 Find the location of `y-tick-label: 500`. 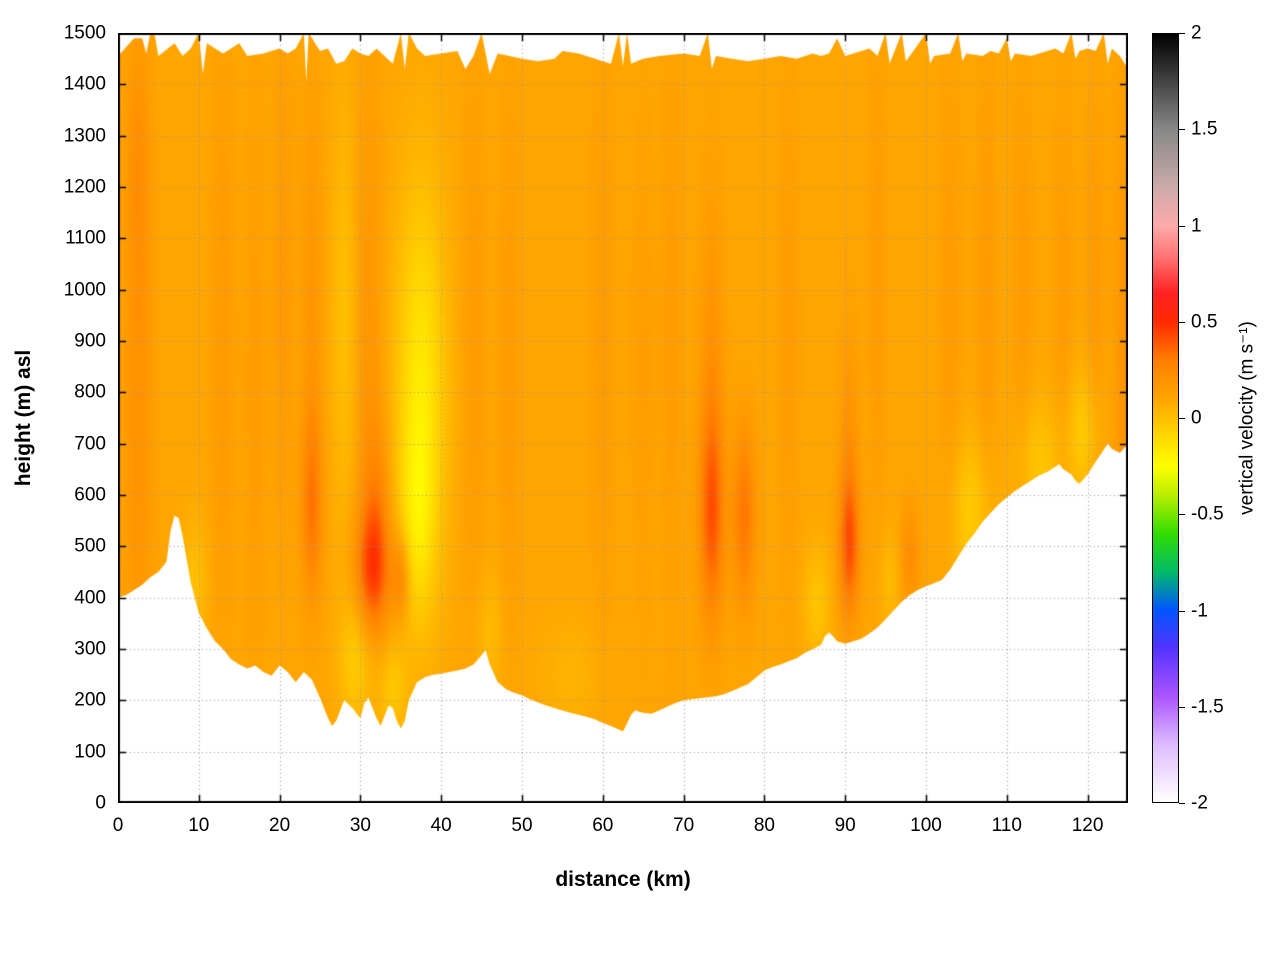

y-tick-label: 500 is located at coordinates (90, 546).